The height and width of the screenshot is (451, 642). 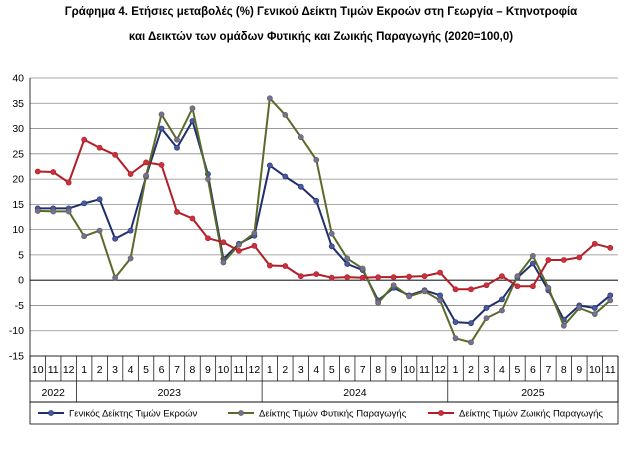 What do you see at coordinates (531, 414) in the screenshot?
I see `legend-label: Δείκτης Τιμών Ζωικής Παραγωγής` at bounding box center [531, 414].